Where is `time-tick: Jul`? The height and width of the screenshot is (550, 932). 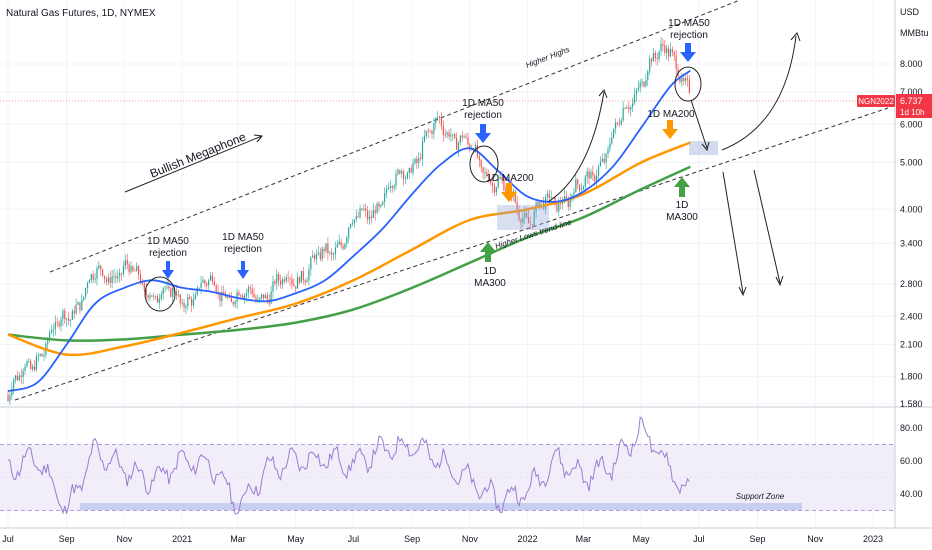 time-tick: Jul is located at coordinates (8, 539).